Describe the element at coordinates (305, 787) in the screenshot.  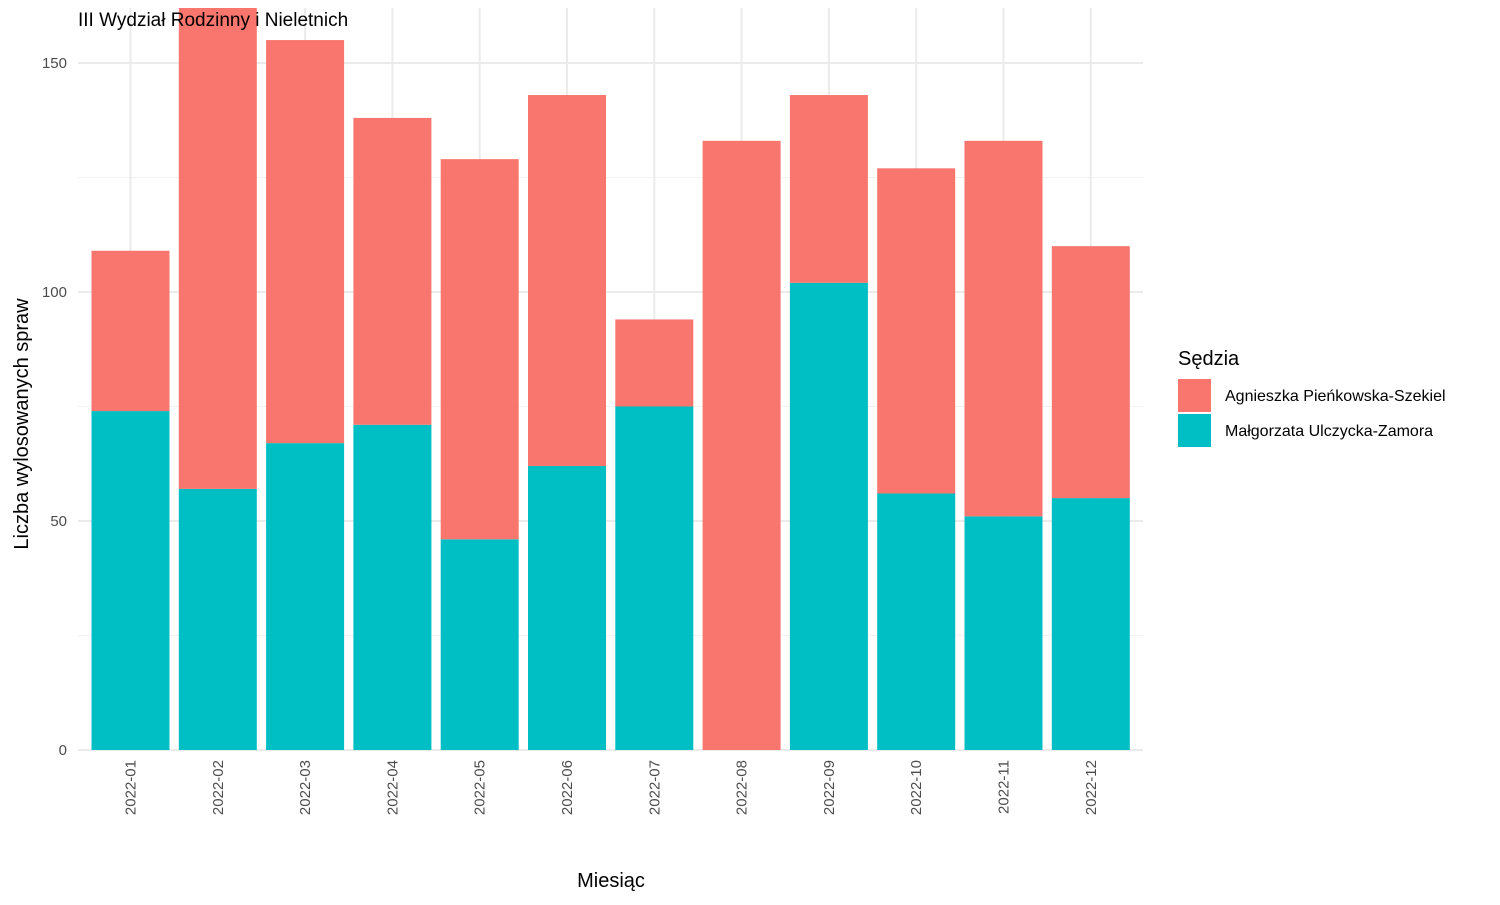
I see `x-tick-label: 2022-03` at that location.